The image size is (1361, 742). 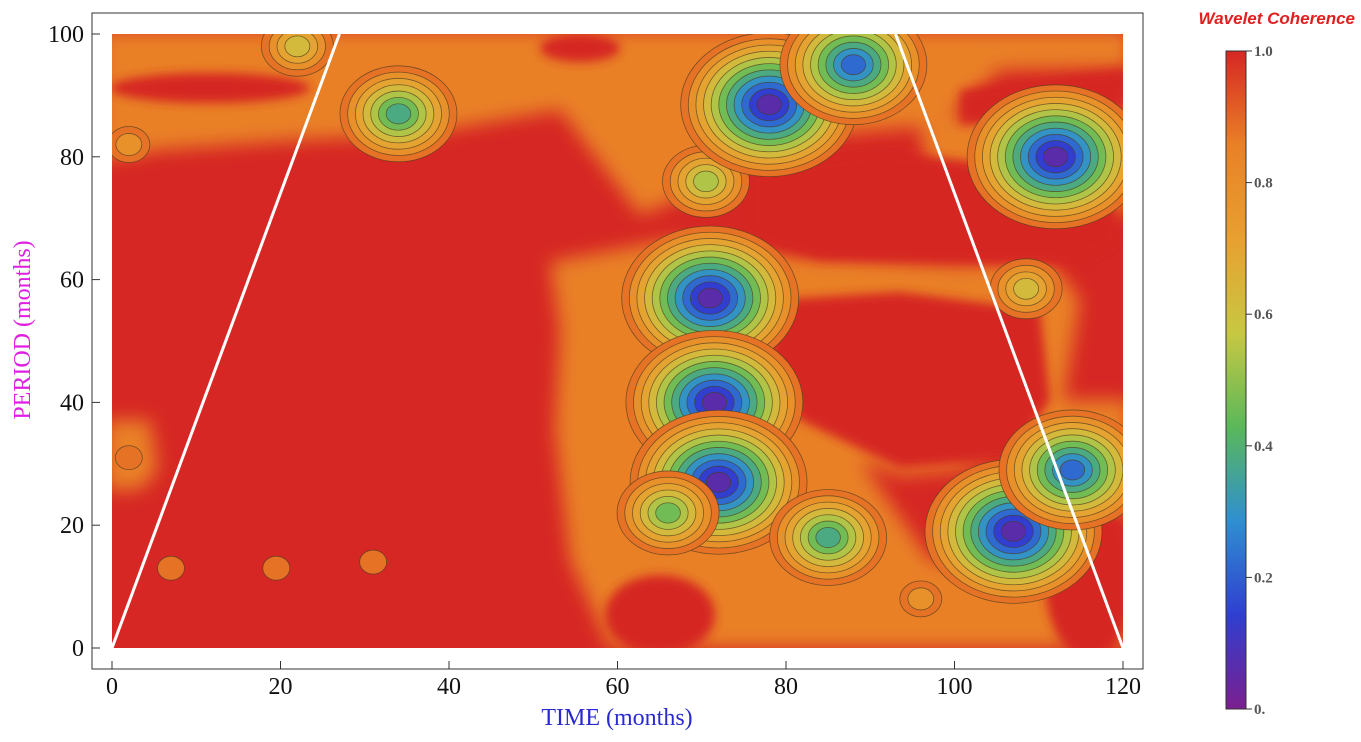 What do you see at coordinates (72, 403) in the screenshot?
I see `y-tick-label: 40` at bounding box center [72, 403].